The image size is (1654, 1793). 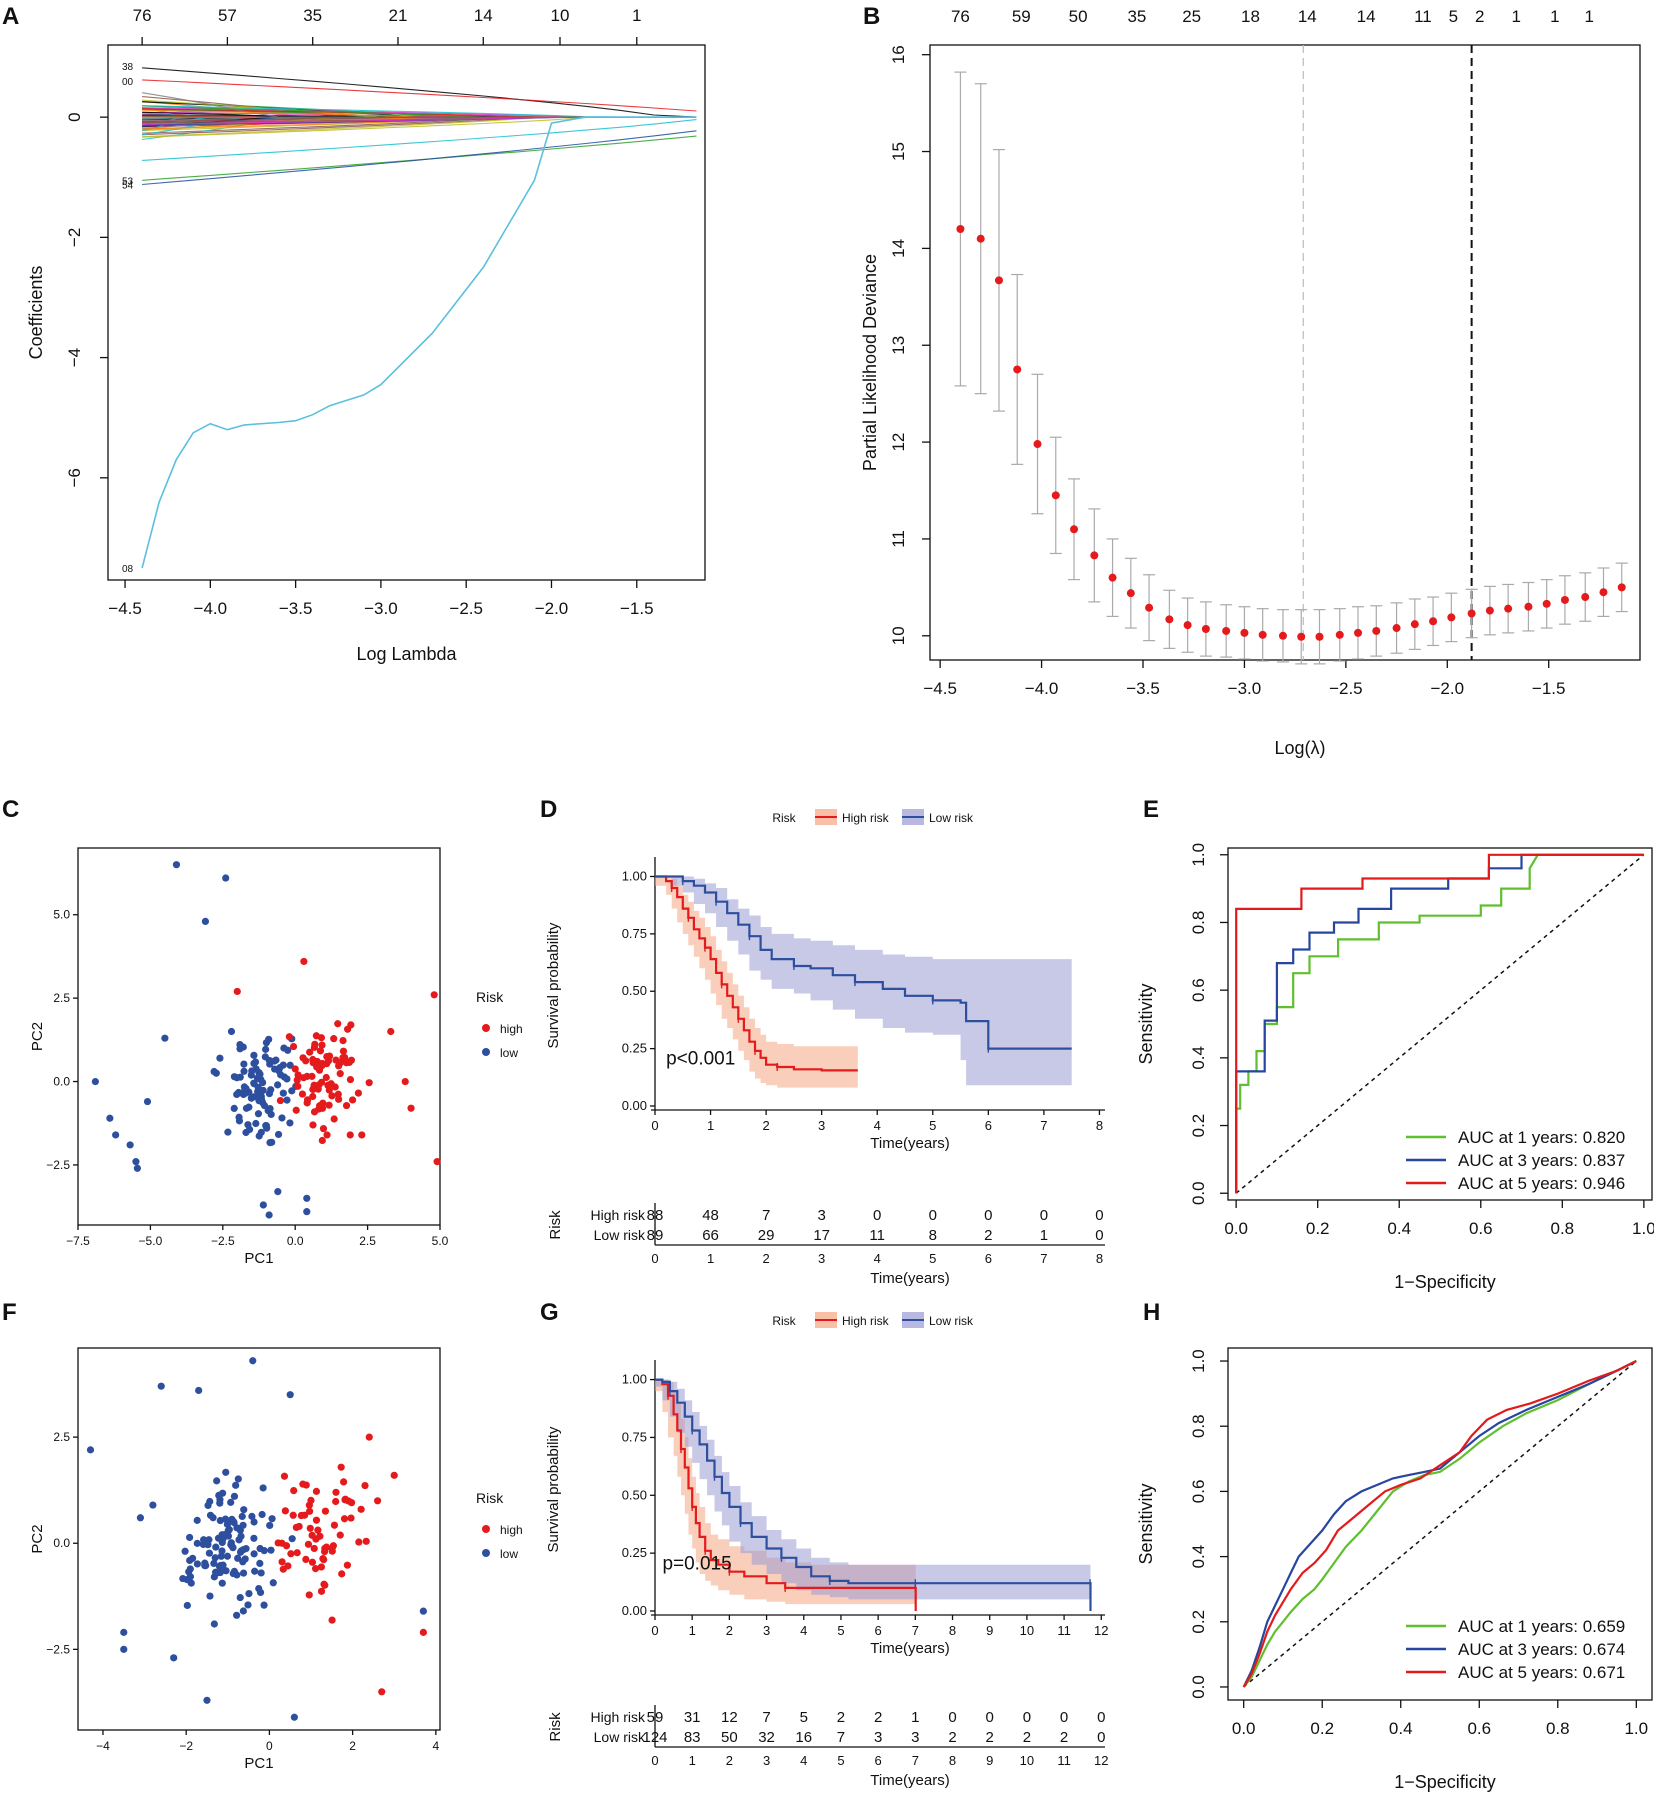 What do you see at coordinates (151, 1241) in the screenshot?
I see `x-tick-label: −5.0` at bounding box center [151, 1241].